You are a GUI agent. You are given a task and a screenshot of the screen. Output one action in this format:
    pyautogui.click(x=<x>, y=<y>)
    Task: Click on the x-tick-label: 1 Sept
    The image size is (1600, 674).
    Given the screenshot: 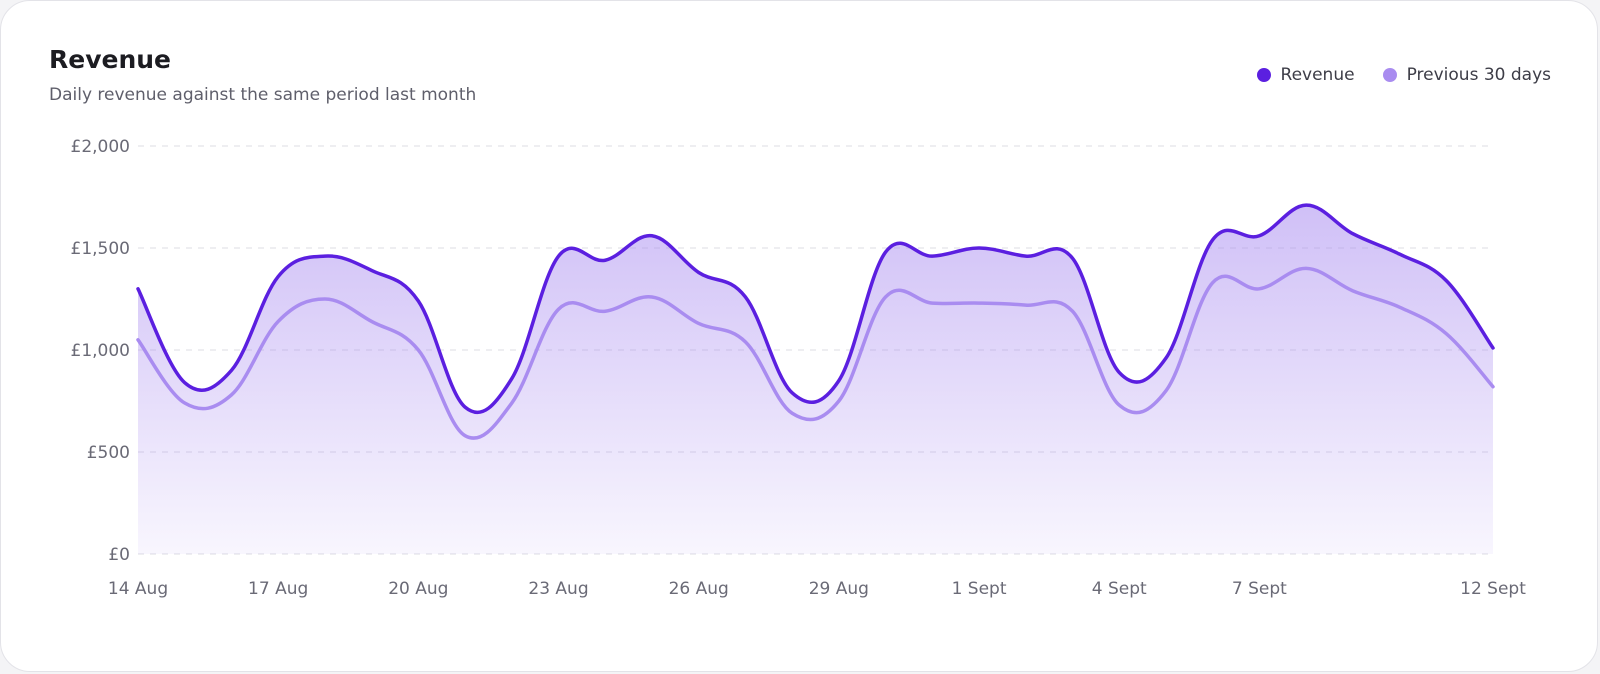 What is the action you would take?
    pyautogui.click(x=979, y=589)
    